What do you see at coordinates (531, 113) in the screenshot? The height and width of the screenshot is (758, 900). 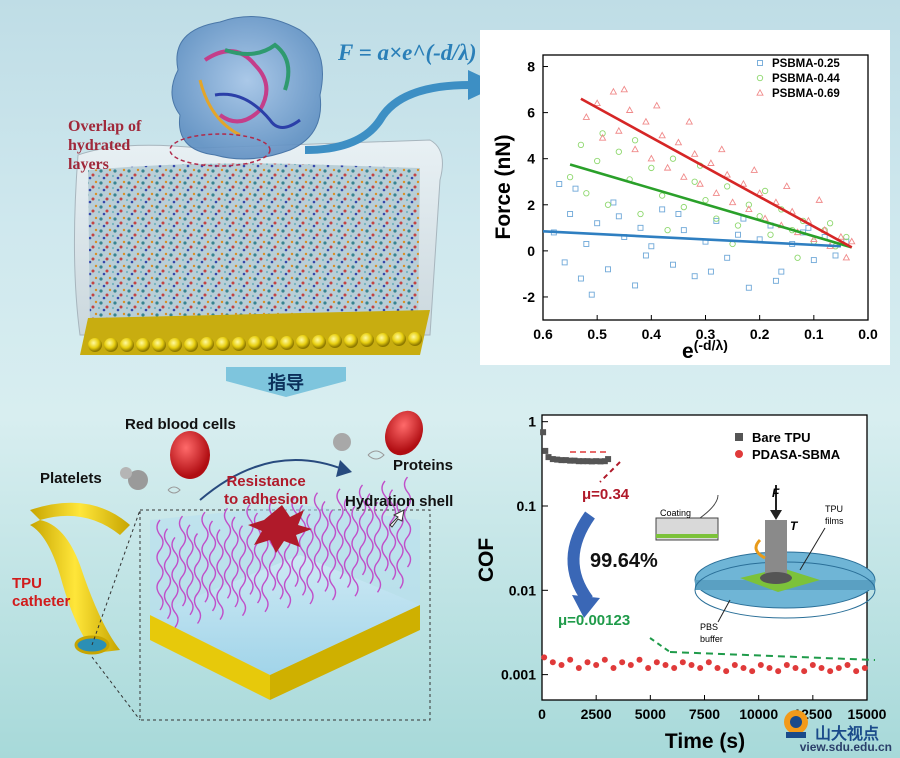 I see `force-y-tick-label: 6` at bounding box center [531, 113].